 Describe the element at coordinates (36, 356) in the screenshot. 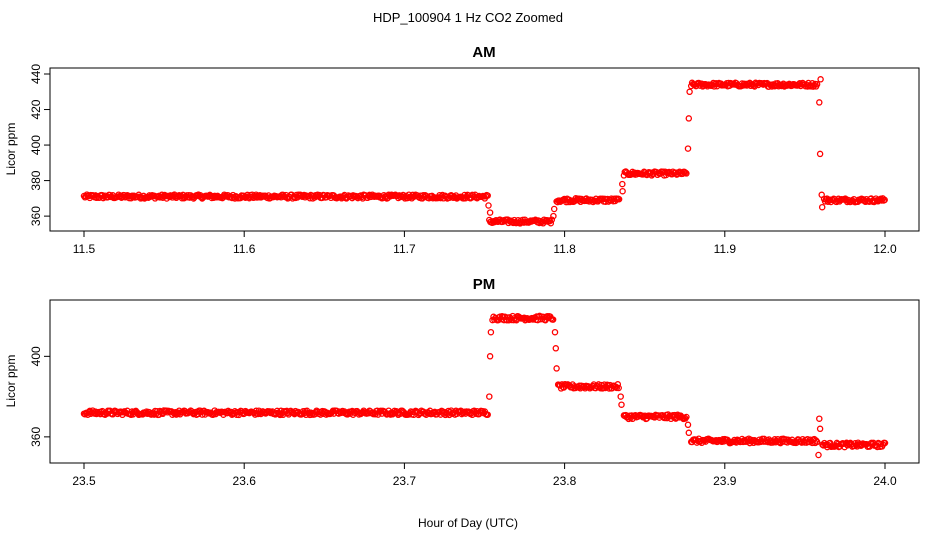

I see `pm-y-tick-label: 400` at that location.